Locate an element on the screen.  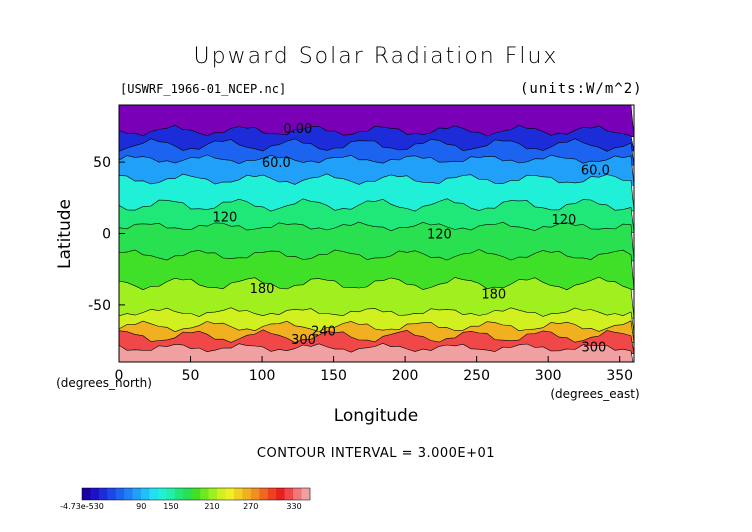
x-axis-label: Longitude is located at coordinates (376, 416).